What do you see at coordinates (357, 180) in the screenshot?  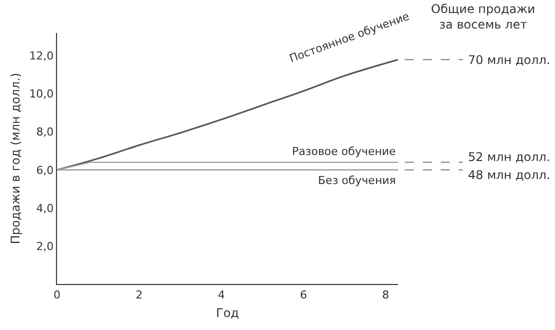 I see `series-label: Без обучения` at bounding box center [357, 180].